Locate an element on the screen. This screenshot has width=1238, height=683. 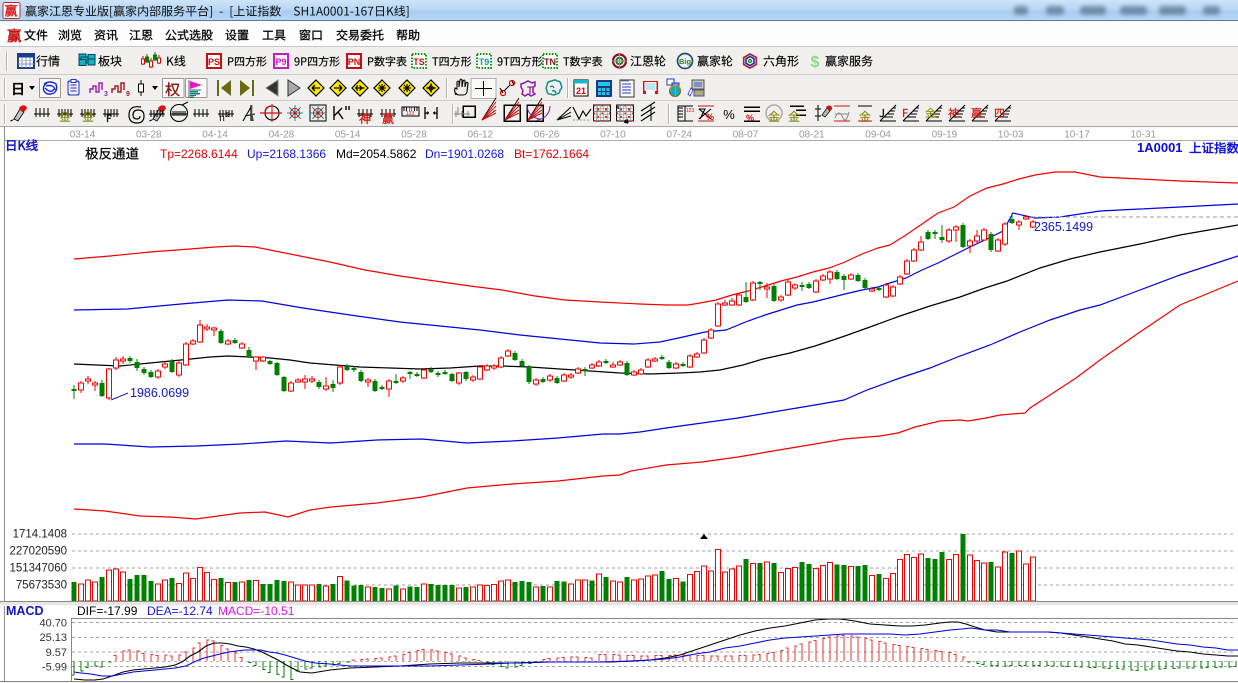
svg-text: P9 is located at coordinates (280, 62).